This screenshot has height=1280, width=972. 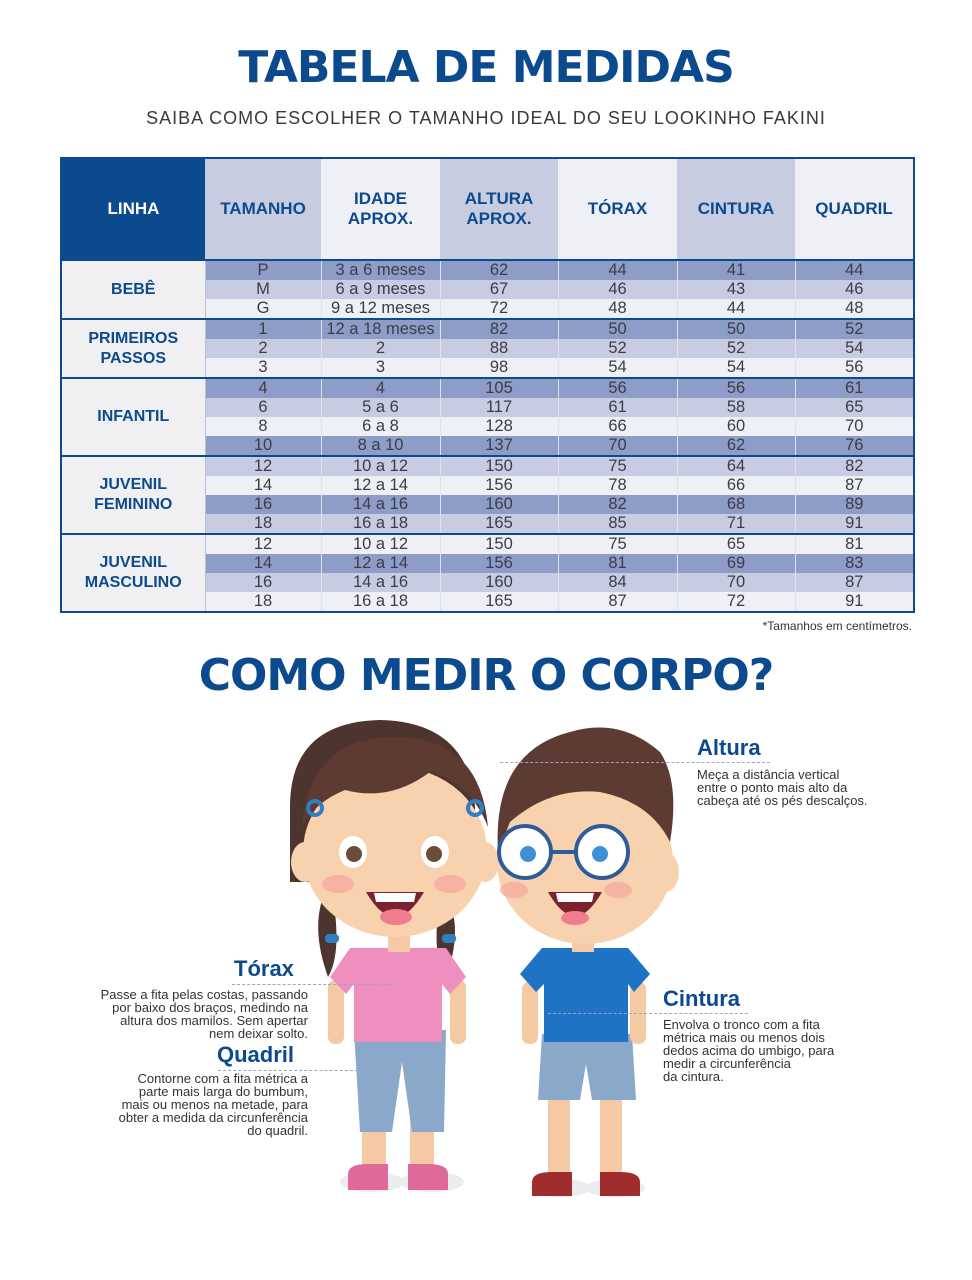 I want to click on column-header: CINTURA, so click(x=736, y=209).